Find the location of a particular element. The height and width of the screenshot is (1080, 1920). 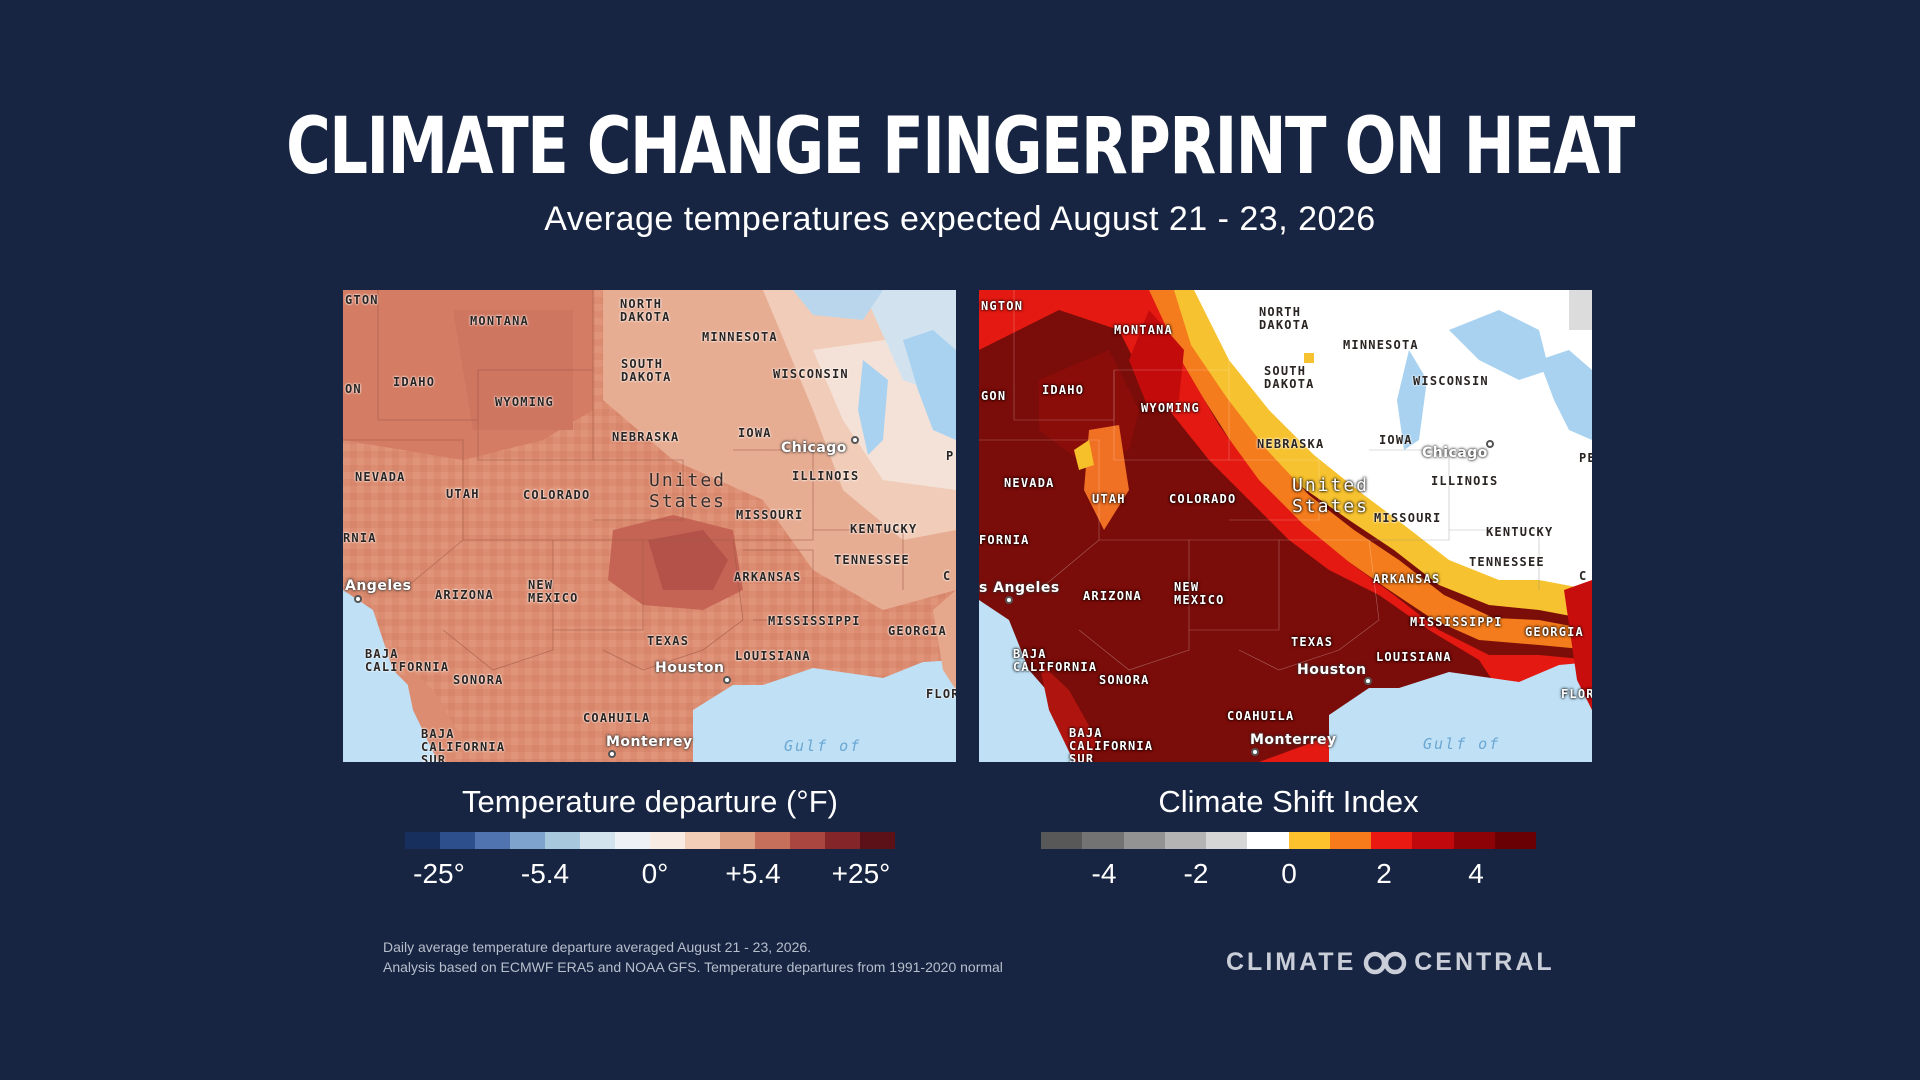

csi-legend-colorbar is located at coordinates (1288, 840).